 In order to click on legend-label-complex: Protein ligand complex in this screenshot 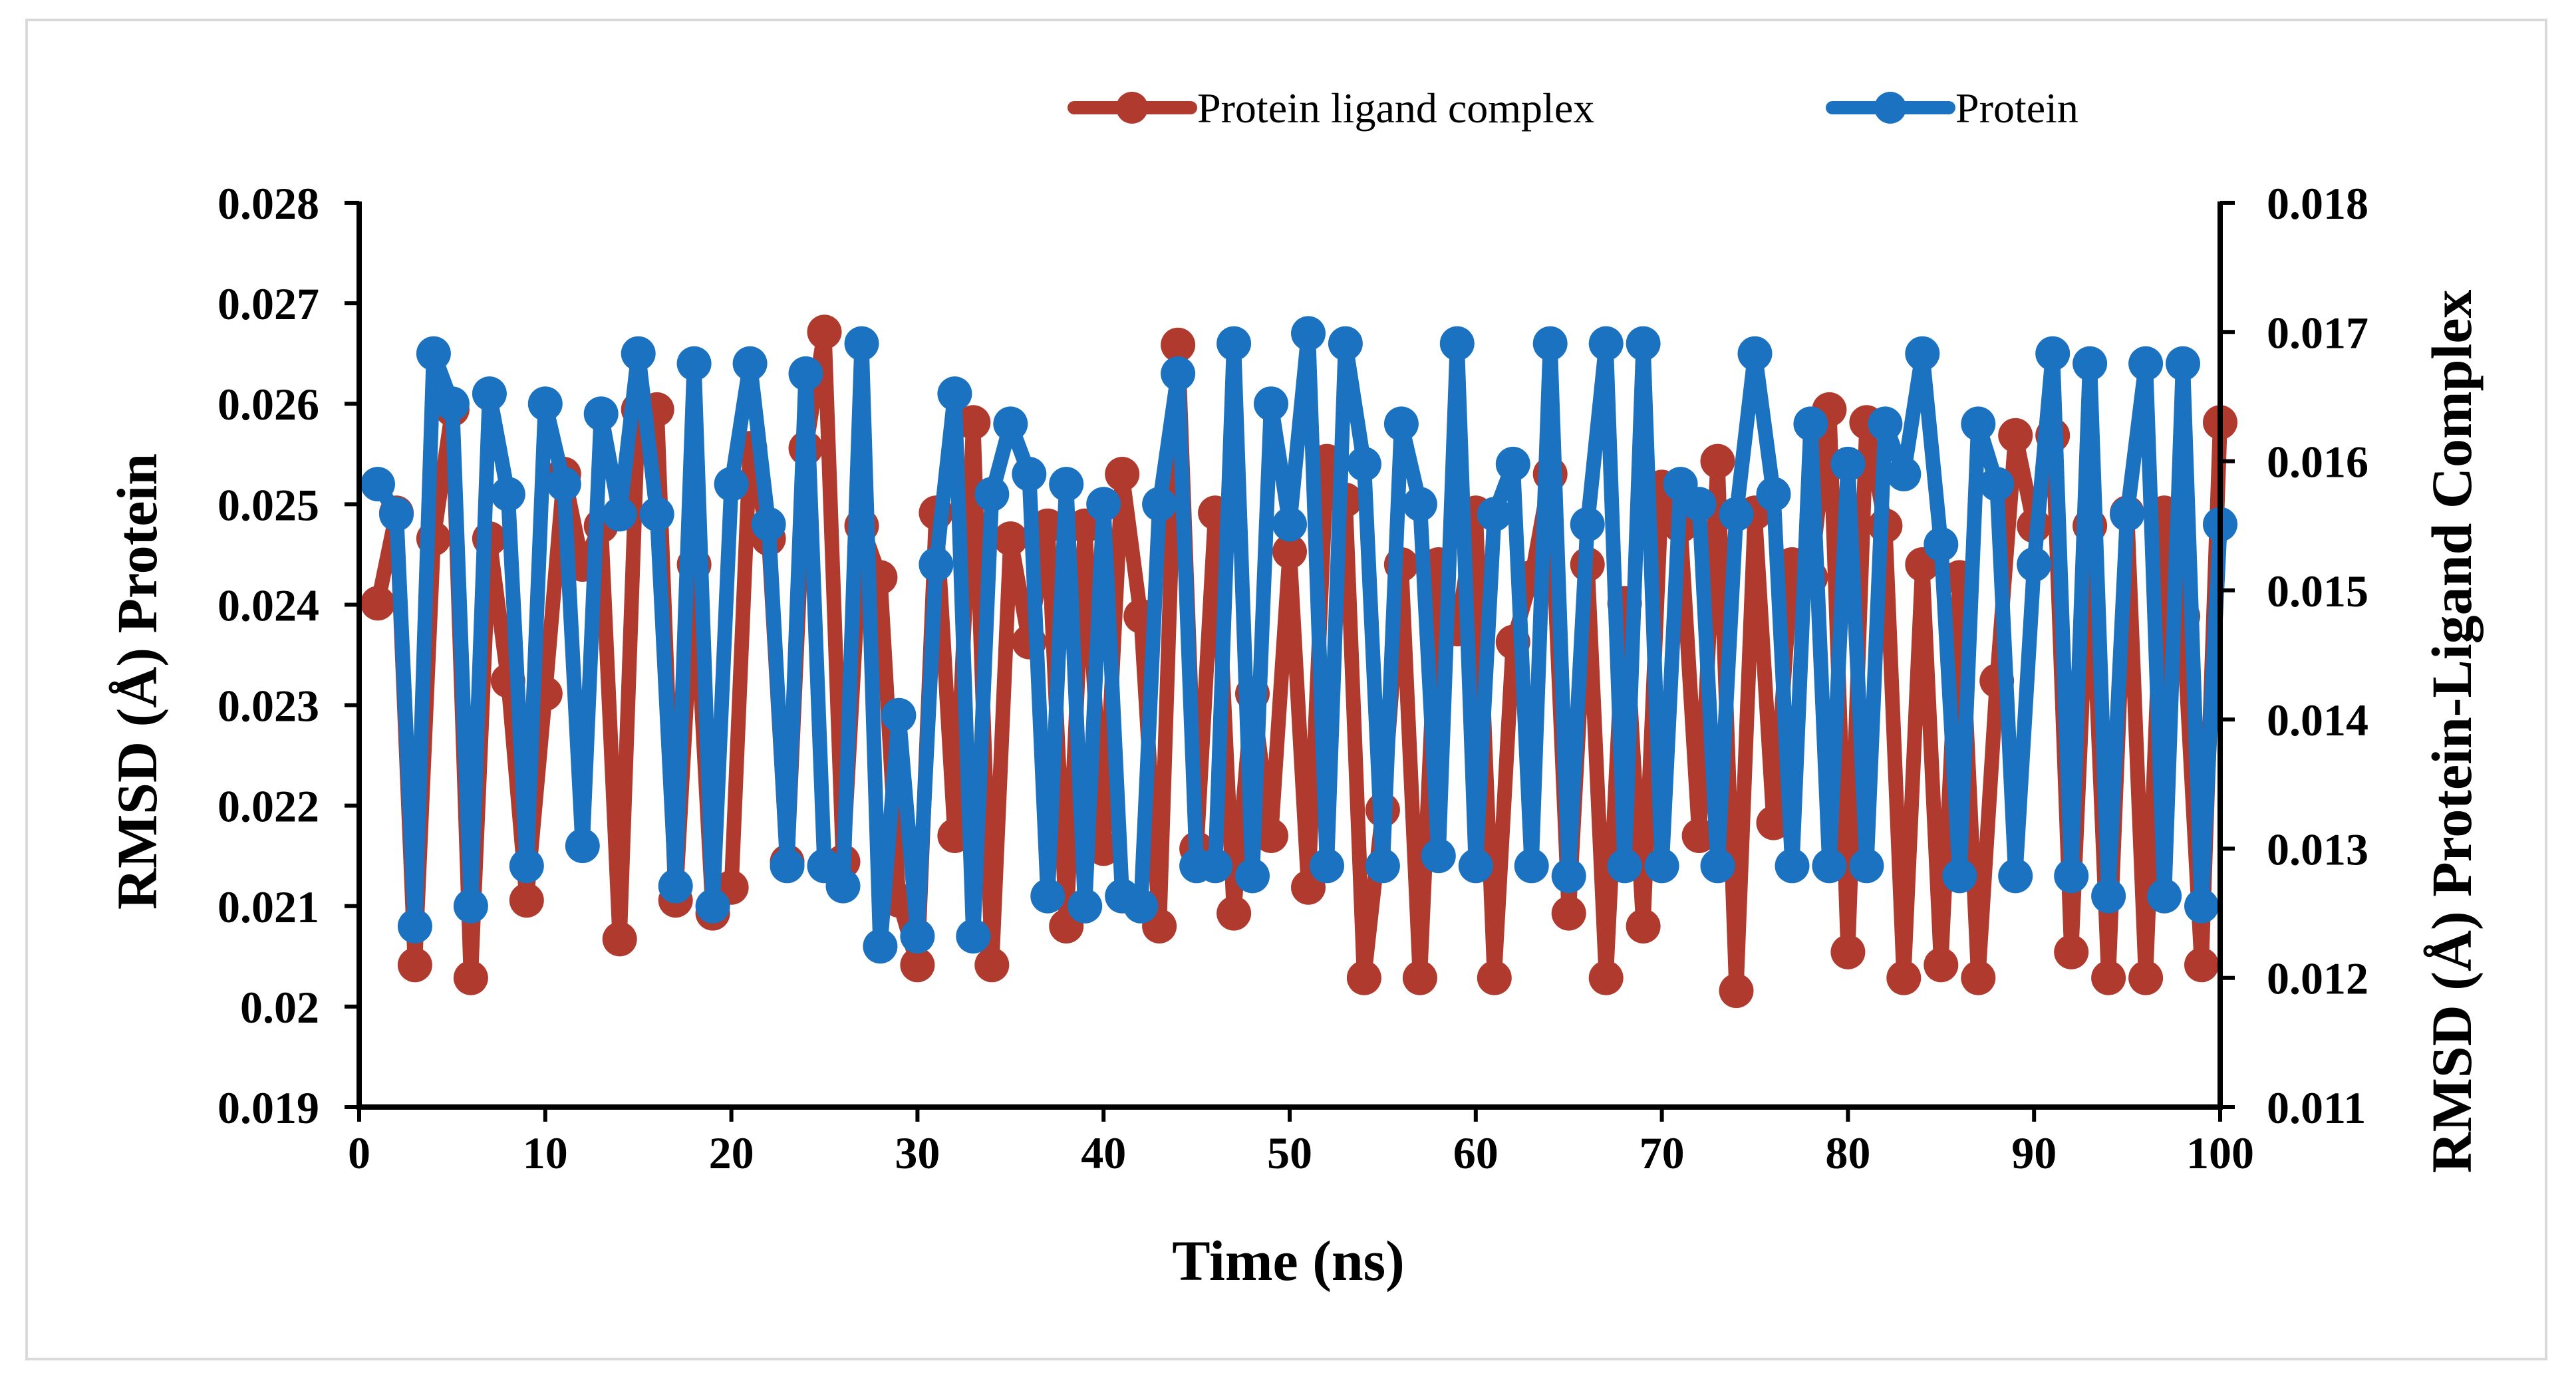, I will do `click(1395, 108)`.